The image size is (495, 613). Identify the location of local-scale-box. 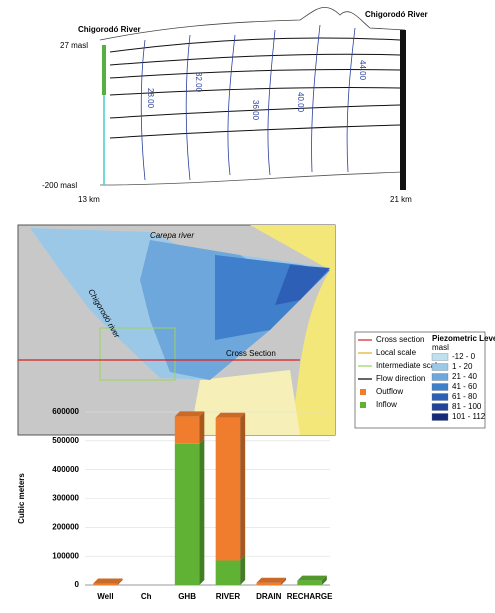
(137, 354).